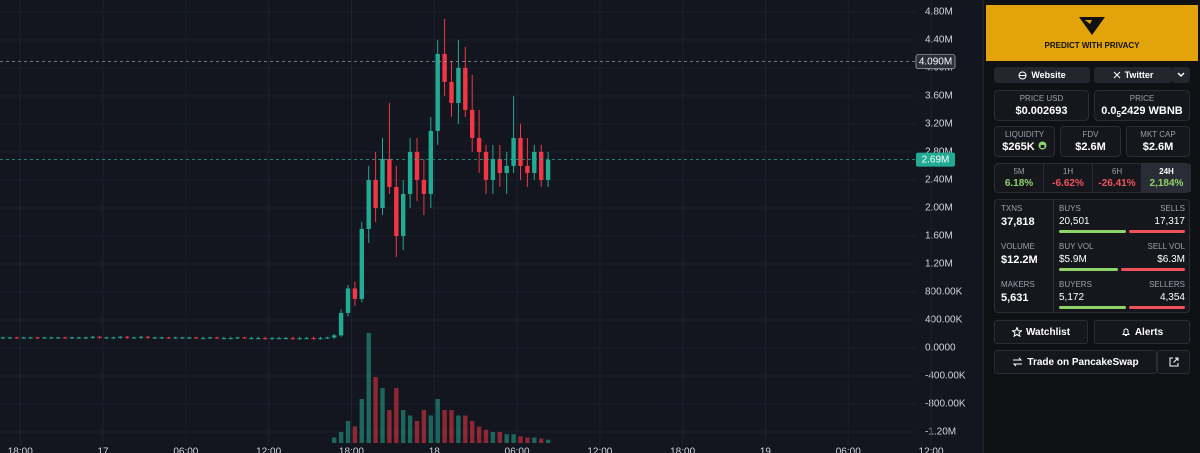 Image resolution: width=1200 pixels, height=453 pixels. I want to click on x-tick-label: 19, so click(766, 450).